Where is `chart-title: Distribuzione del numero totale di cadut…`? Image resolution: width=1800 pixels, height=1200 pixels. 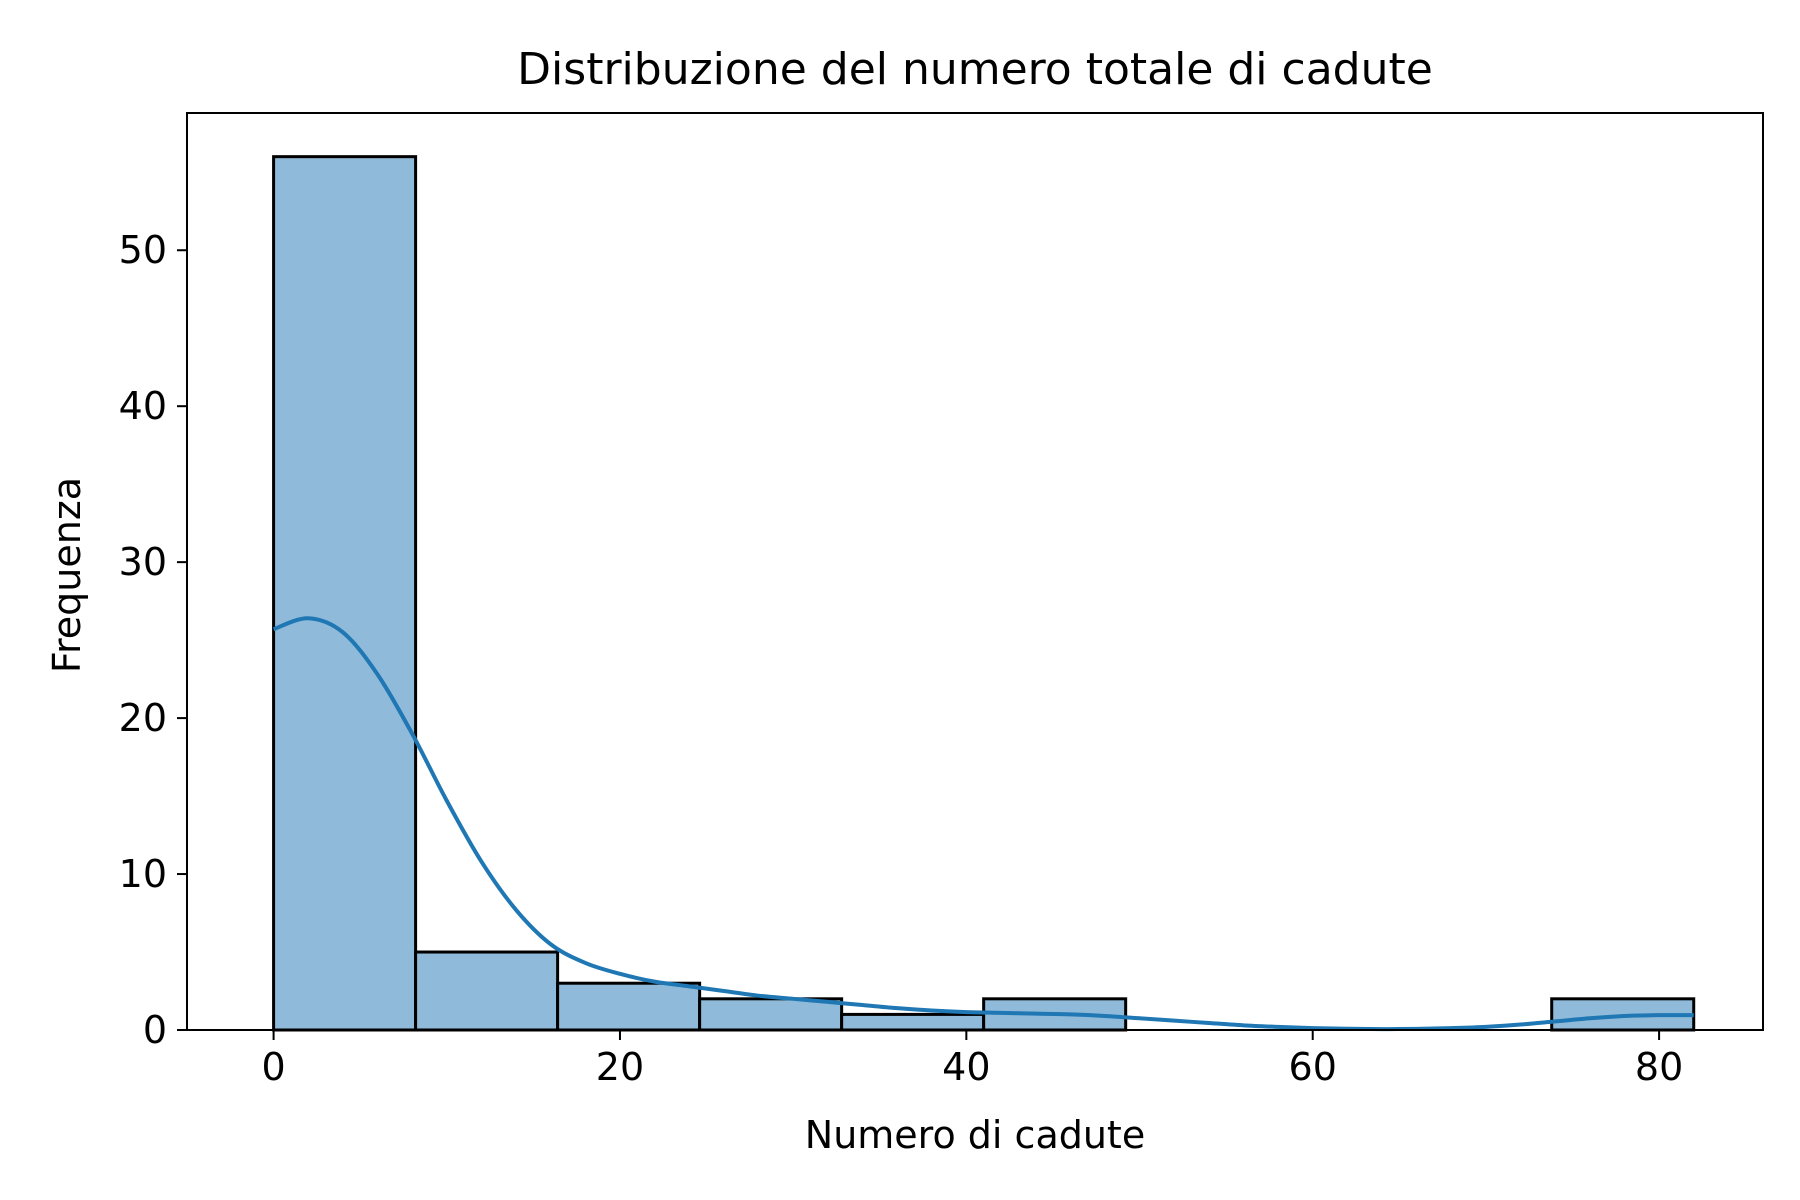
chart-title: Distribuzione del numero totale di cadut… is located at coordinates (975, 69).